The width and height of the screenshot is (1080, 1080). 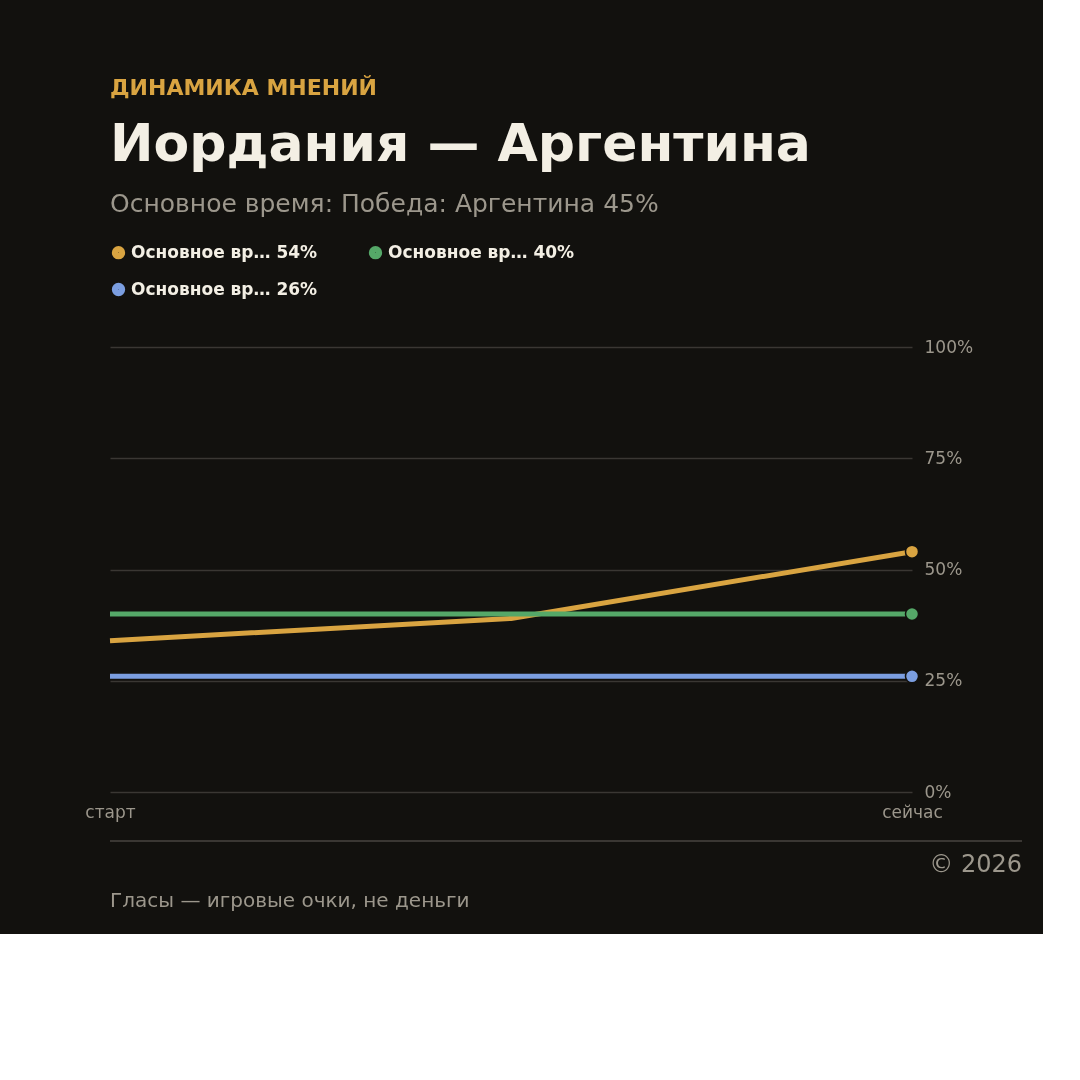 I want to click on chart-title: Иордания — Аргентина, so click(x=460, y=143).